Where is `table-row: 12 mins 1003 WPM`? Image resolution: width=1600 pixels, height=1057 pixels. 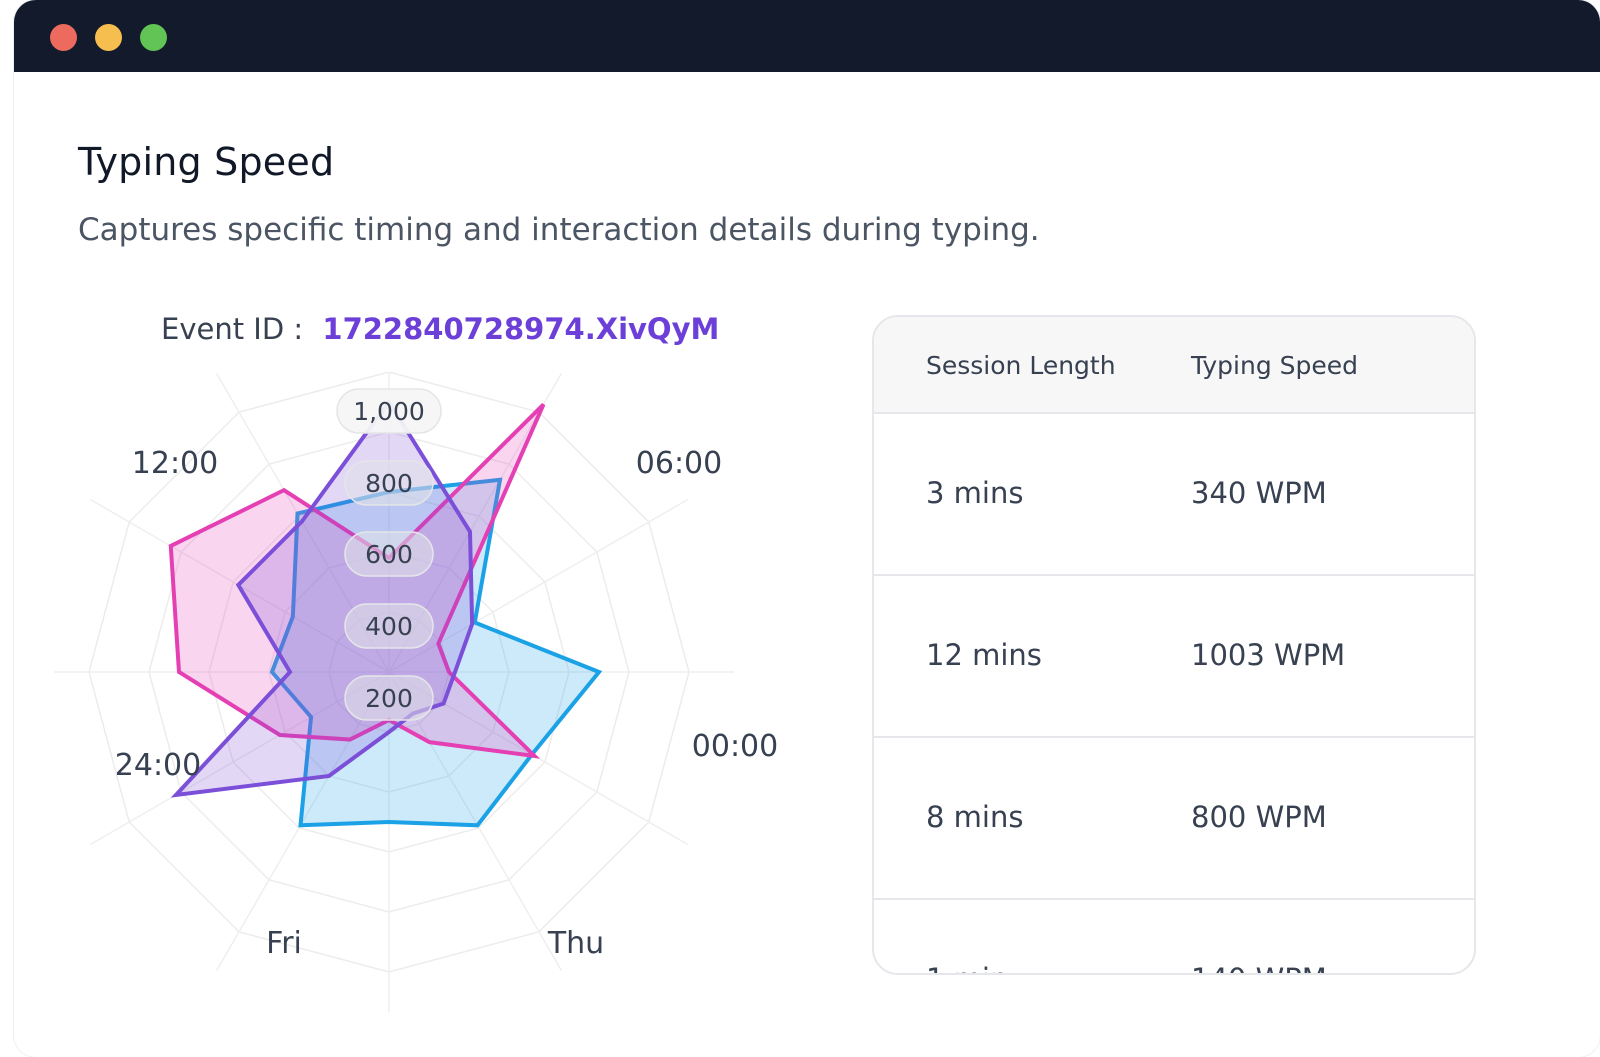 table-row: 12 mins 1003 WPM is located at coordinates (1174, 657).